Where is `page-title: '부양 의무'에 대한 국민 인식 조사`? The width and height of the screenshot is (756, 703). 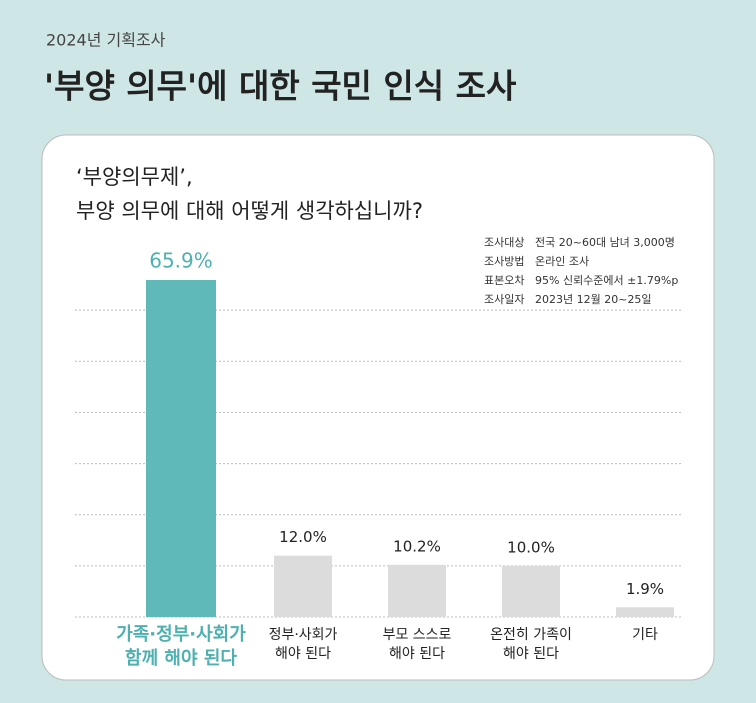 page-title: '부양 의무'에 대한 국민 인식 조사 is located at coordinates (280, 86).